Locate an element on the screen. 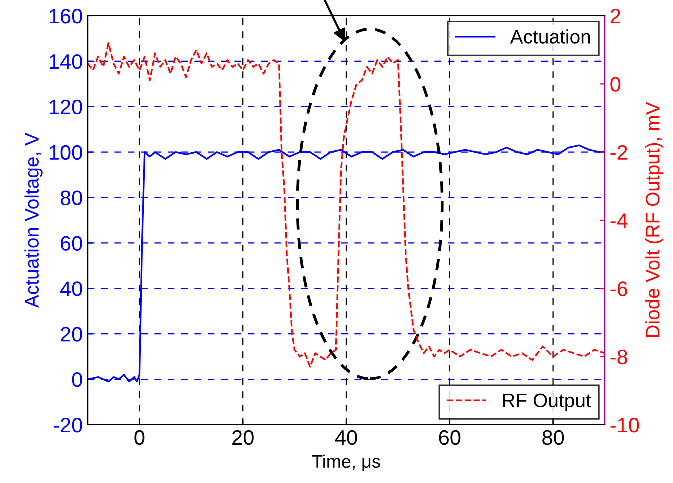 The image size is (673, 483). y-tick-label: 20 is located at coordinates (71, 334).